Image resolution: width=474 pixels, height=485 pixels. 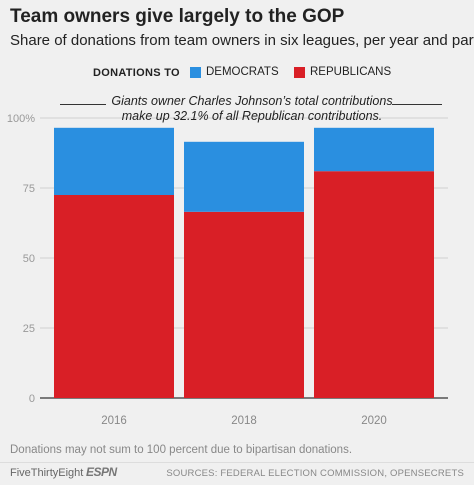 What do you see at coordinates (136, 73) in the screenshot?
I see `legend-title: DONATIONS TO` at bounding box center [136, 73].